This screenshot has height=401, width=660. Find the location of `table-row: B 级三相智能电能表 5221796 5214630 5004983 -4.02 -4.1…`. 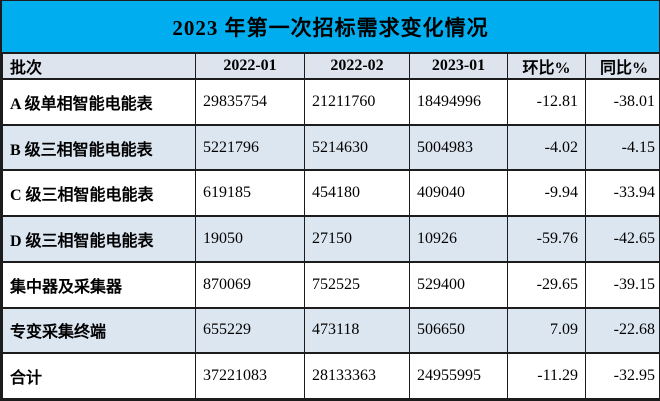

table-row: B 级三相智能电能表 5221796 5214630 5004983 -4.02 -4.1… is located at coordinates (330, 148).